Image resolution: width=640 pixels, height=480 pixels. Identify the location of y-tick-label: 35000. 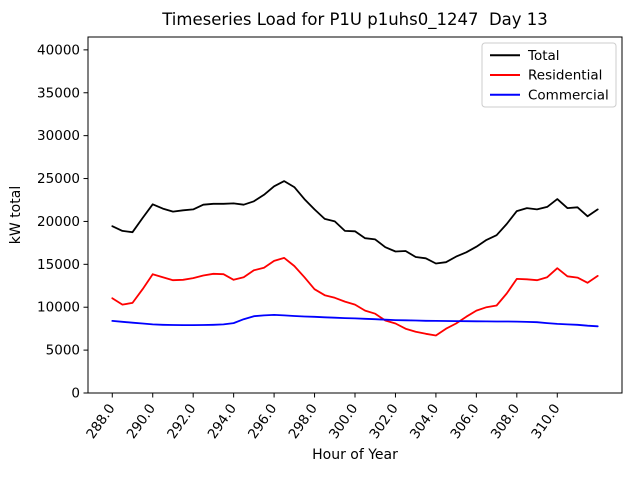
(58, 93).